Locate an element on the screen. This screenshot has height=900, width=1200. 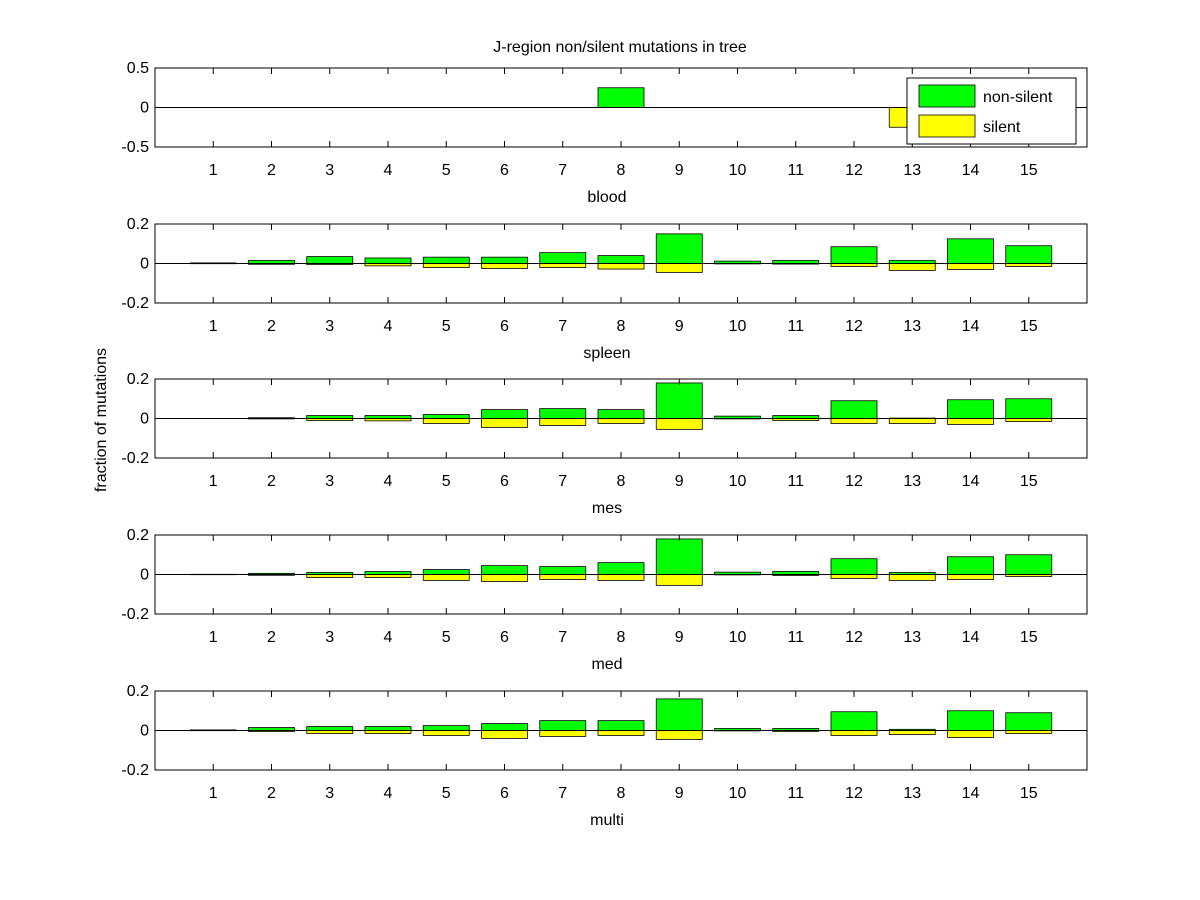
x-tick-label: 7 is located at coordinates (562, 481).